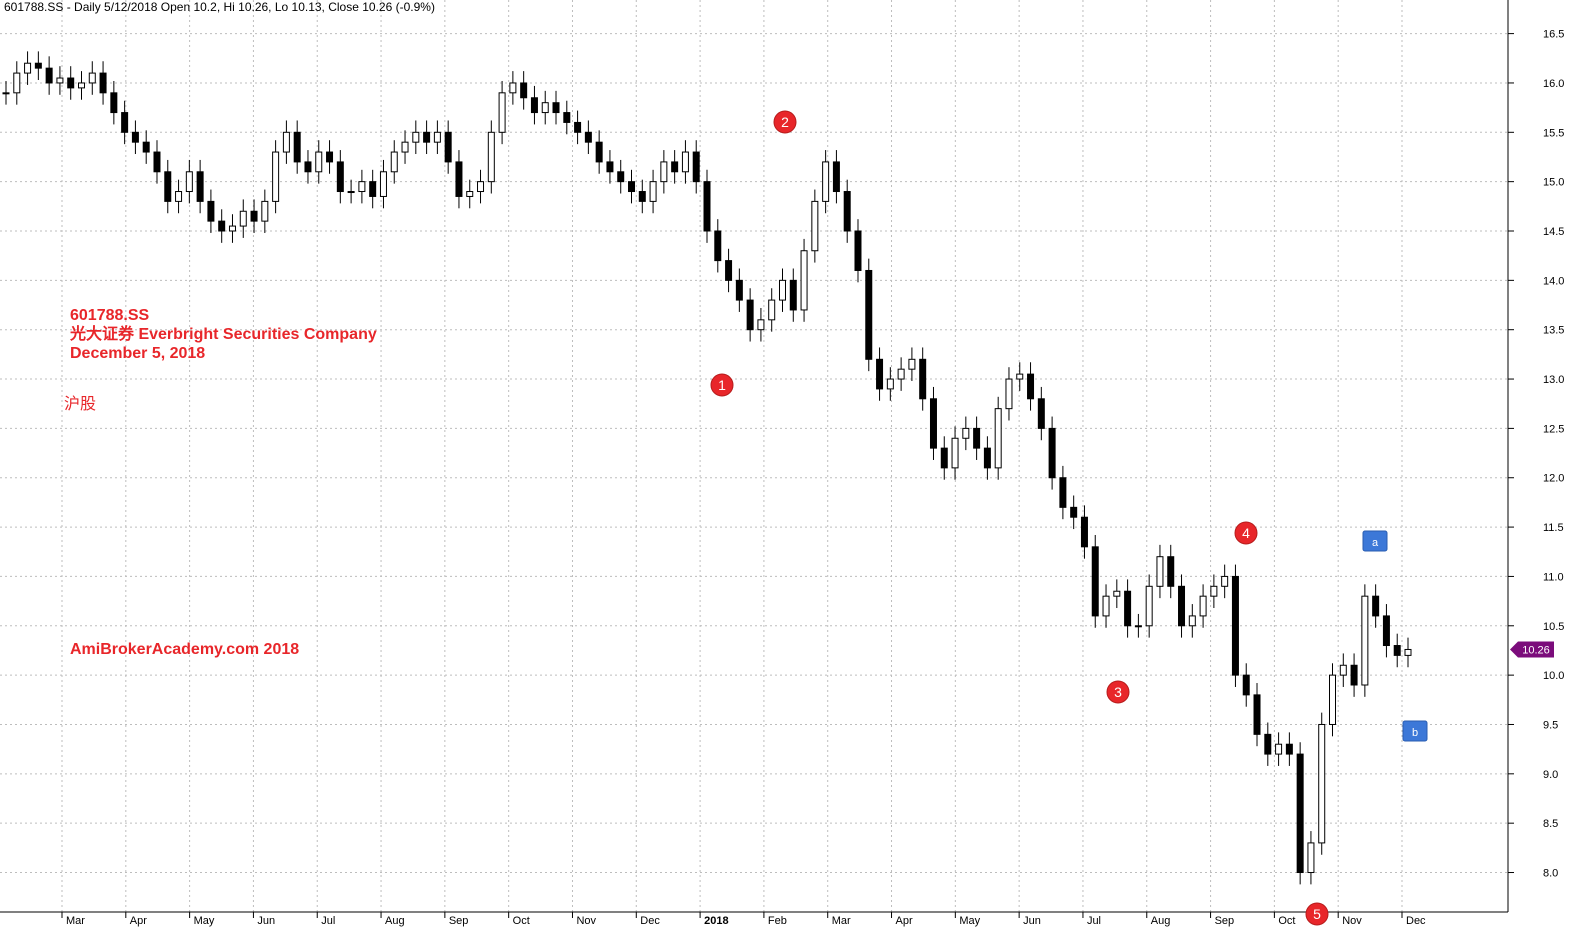 The image size is (1580, 934). I want to click on y-tick-label: 13.5, so click(1553, 331).